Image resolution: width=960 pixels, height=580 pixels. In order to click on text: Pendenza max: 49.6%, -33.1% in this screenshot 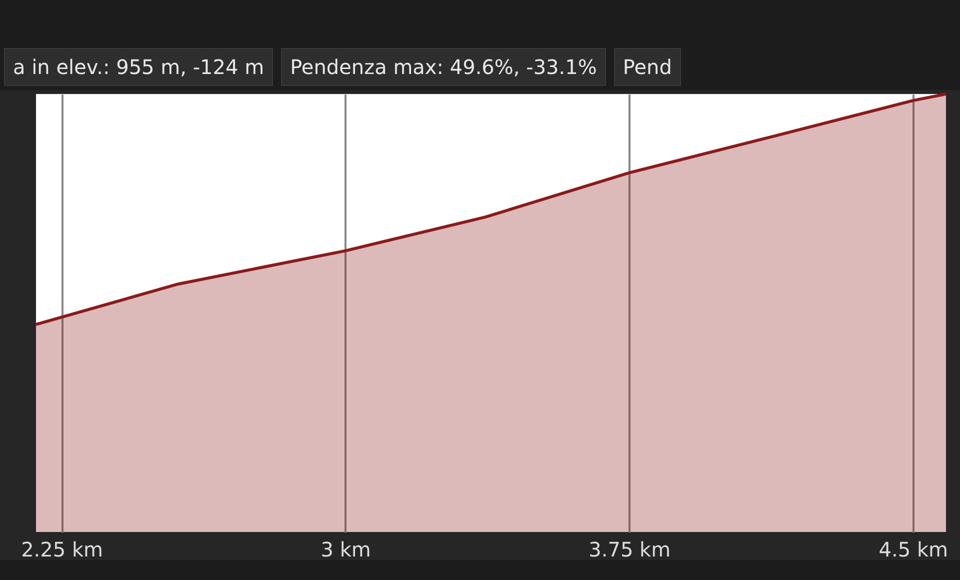, I will do `click(443, 67)`.